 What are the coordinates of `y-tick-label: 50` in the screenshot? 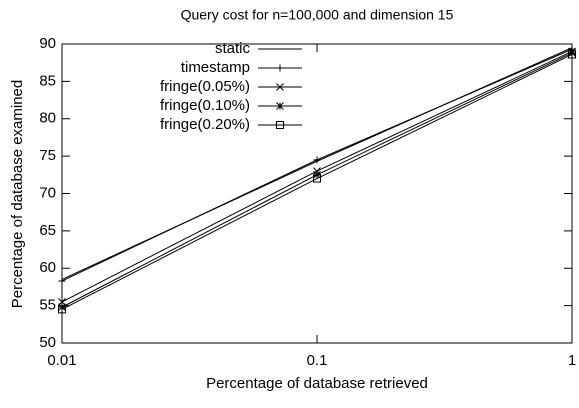 It's located at (47, 342).